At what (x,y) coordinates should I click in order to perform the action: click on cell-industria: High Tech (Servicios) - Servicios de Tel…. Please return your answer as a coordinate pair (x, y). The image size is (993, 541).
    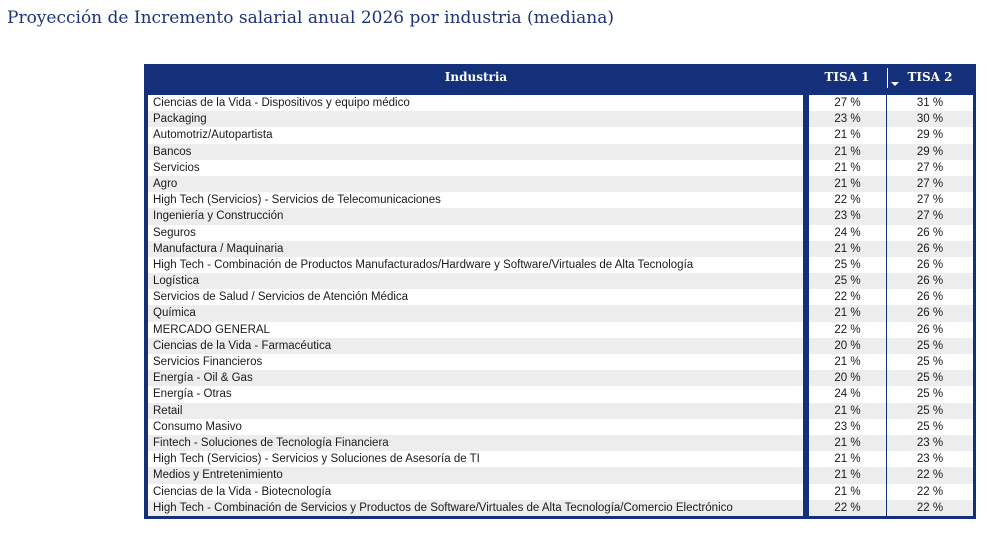
    Looking at the image, I should click on (297, 200).